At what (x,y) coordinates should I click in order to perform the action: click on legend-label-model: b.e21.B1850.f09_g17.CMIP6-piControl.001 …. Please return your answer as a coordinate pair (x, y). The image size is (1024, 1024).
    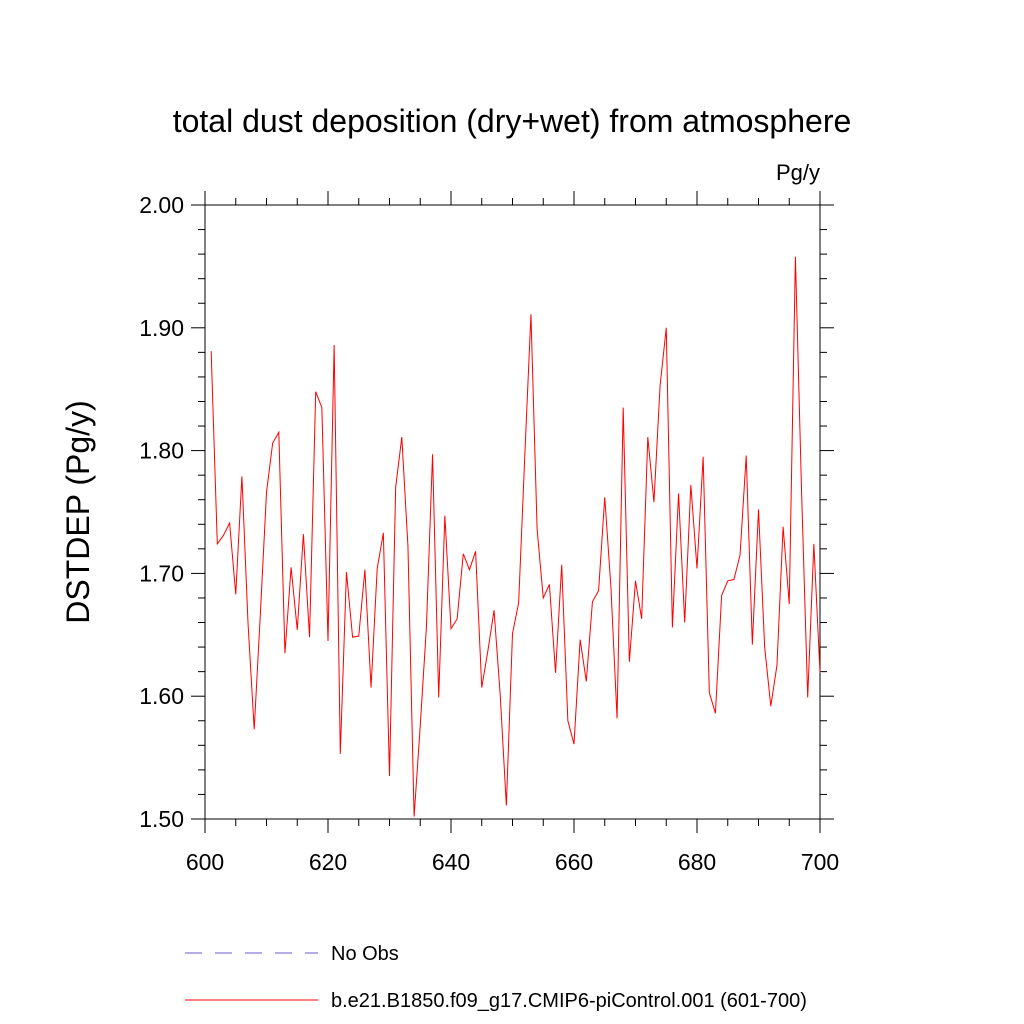
    Looking at the image, I should click on (569, 1001).